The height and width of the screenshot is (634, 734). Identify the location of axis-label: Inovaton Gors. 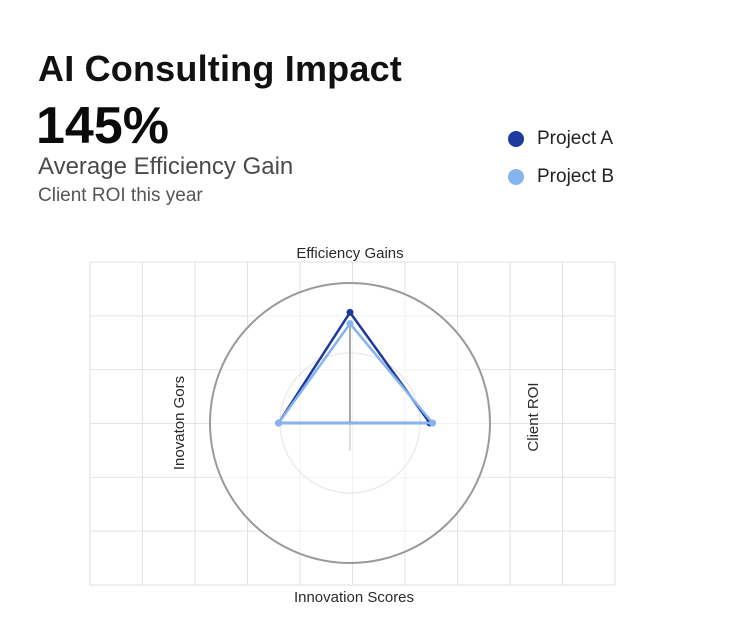
(179, 423).